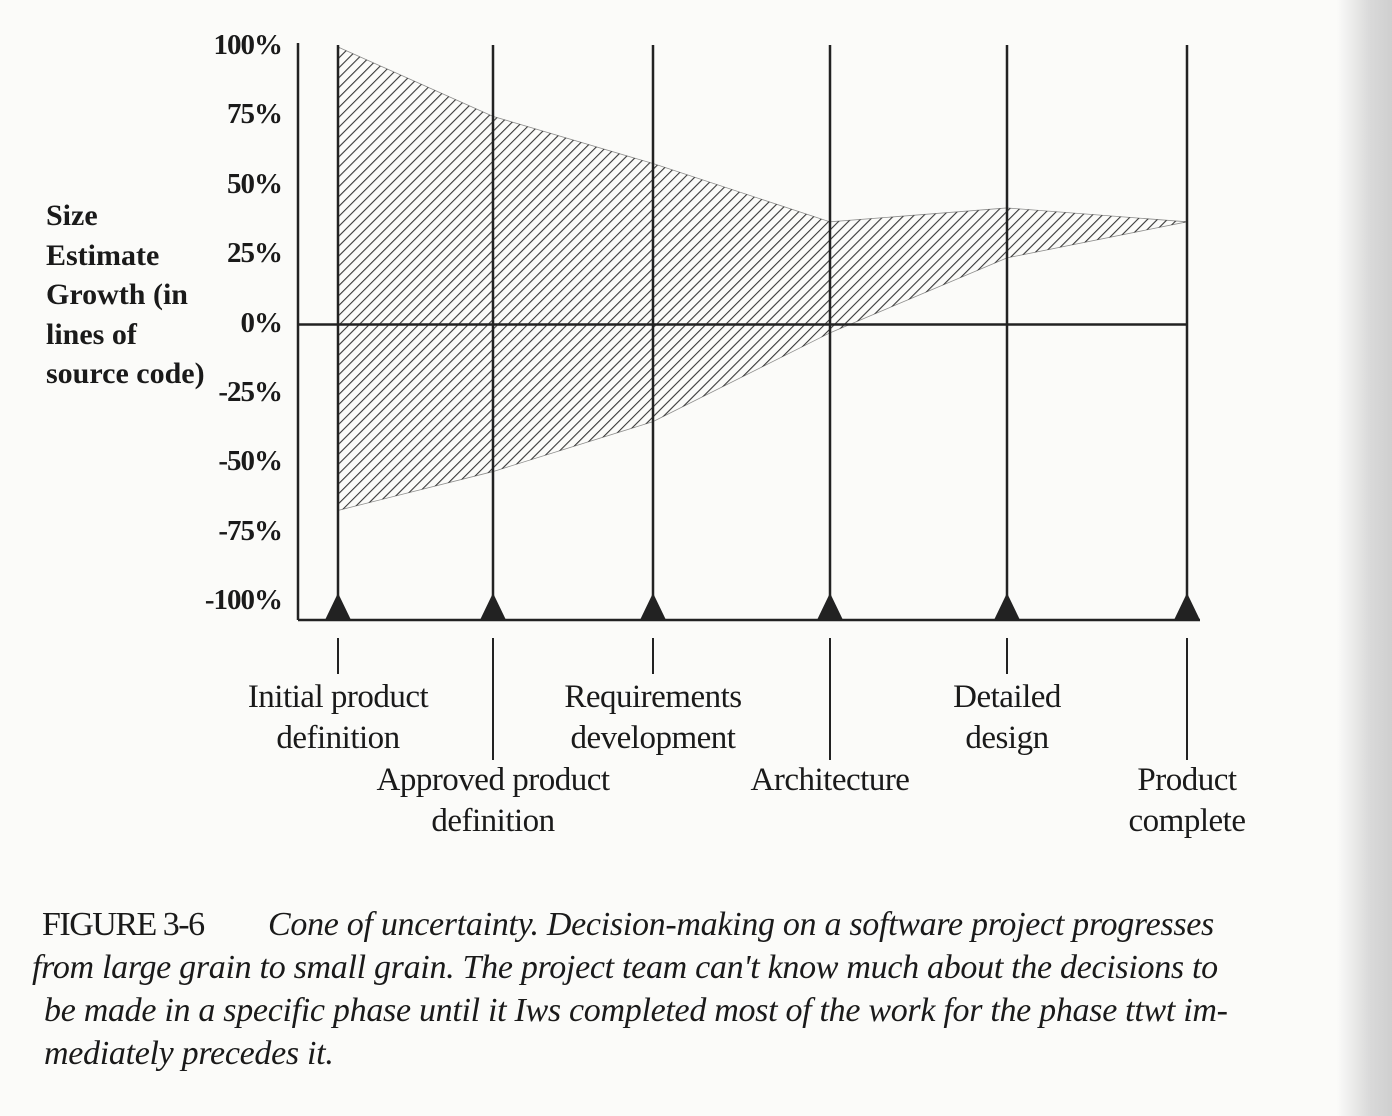  I want to click on x-tick-label: Detailed design, so click(1007, 717).